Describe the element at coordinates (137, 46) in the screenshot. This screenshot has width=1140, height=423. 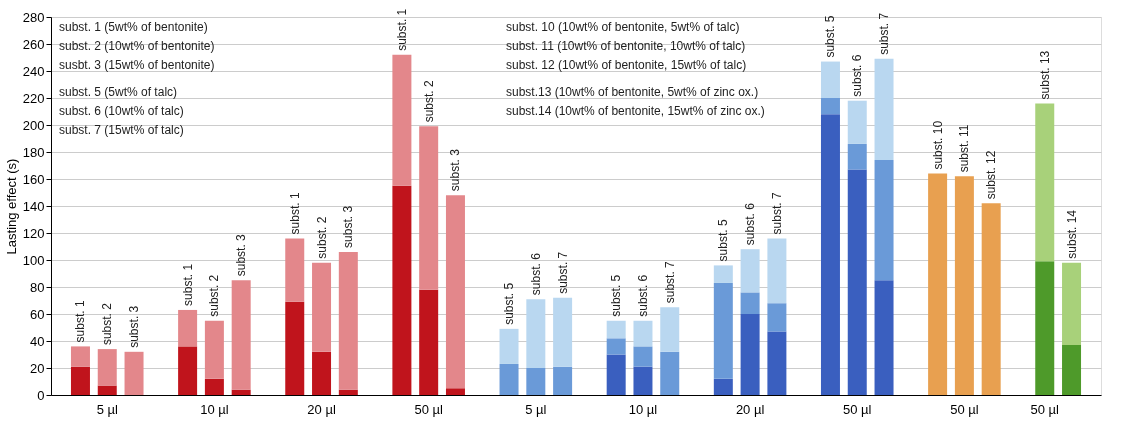
I see `annotation: subst. 2 (10wt% of bentonite)` at that location.